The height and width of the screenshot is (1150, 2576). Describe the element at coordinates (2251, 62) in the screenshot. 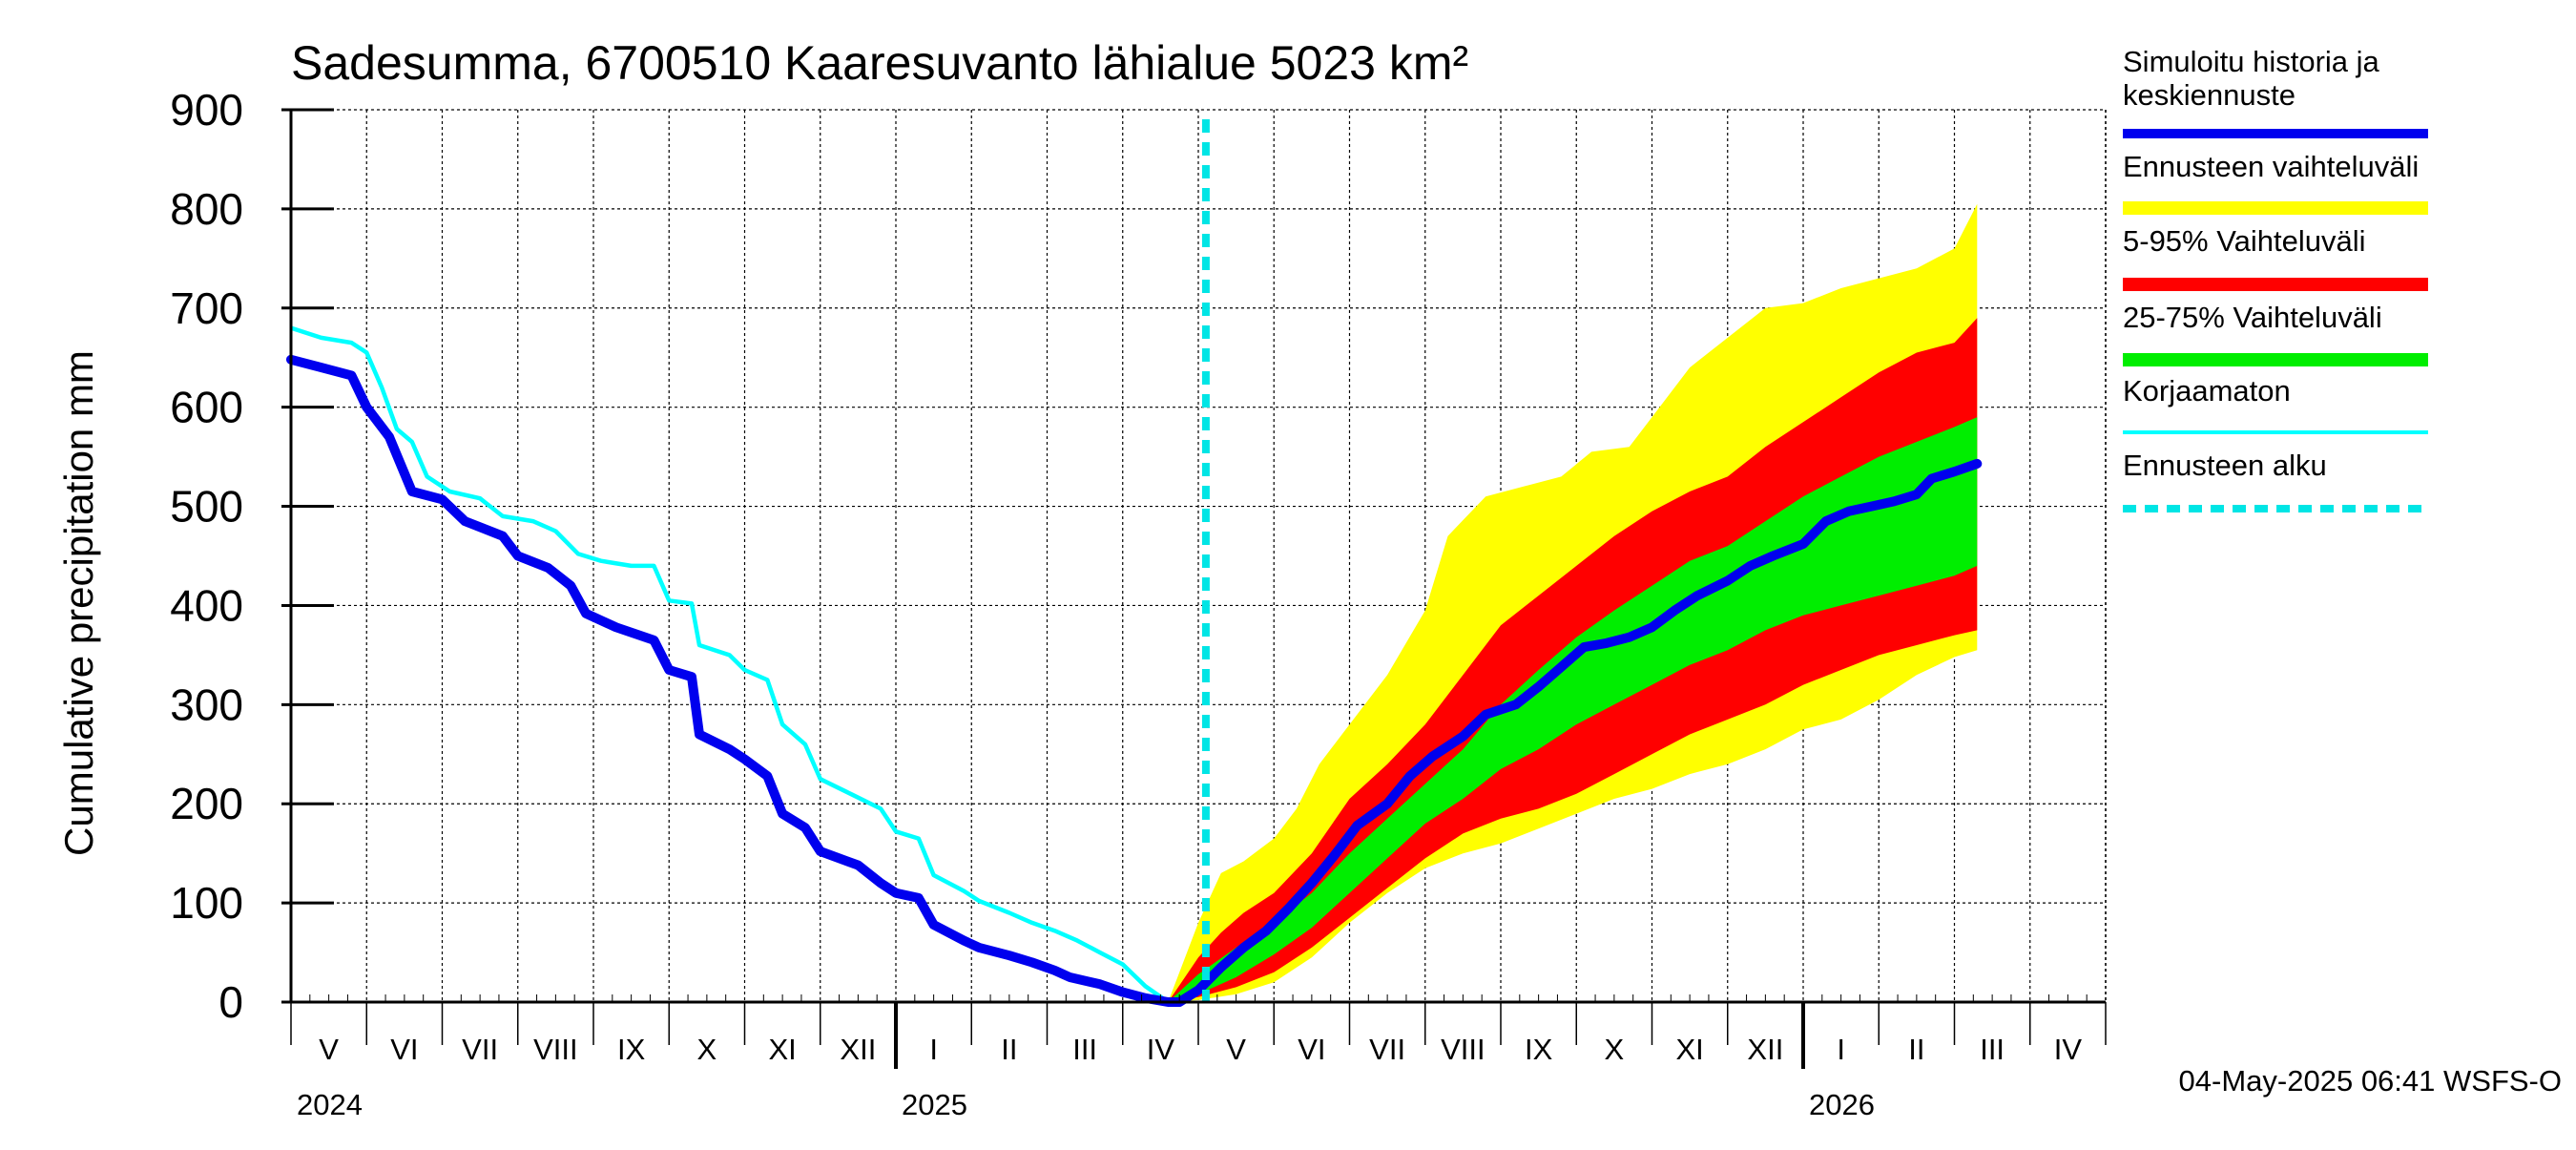

I see `legend-label: Simuloitu historia ja` at that location.